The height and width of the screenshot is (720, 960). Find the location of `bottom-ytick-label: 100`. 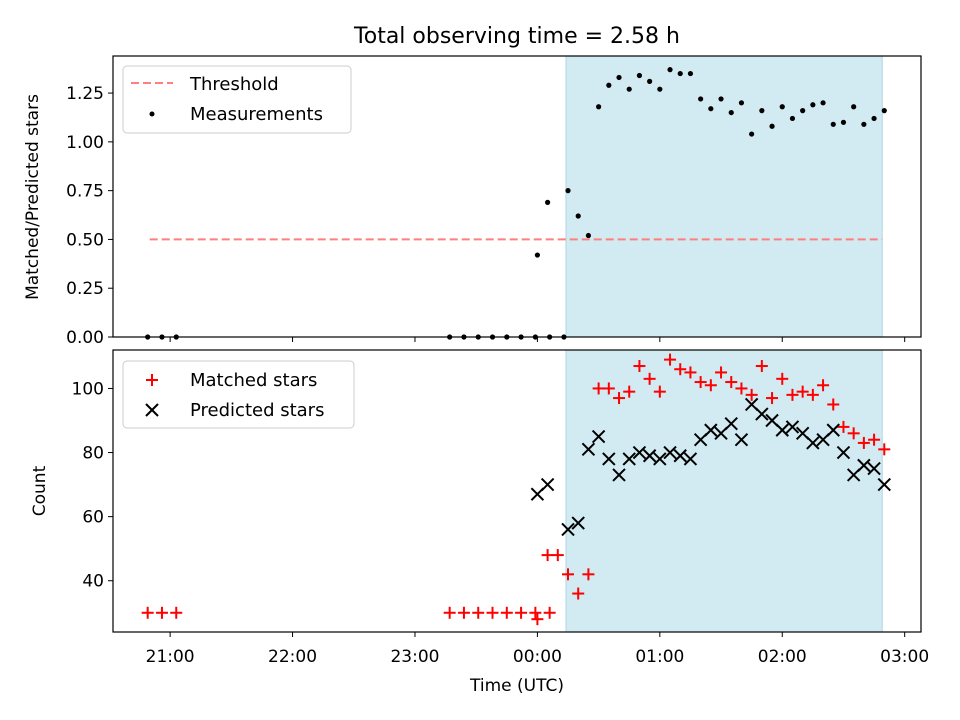

bottom-ytick-label: 100 is located at coordinates (88, 389).